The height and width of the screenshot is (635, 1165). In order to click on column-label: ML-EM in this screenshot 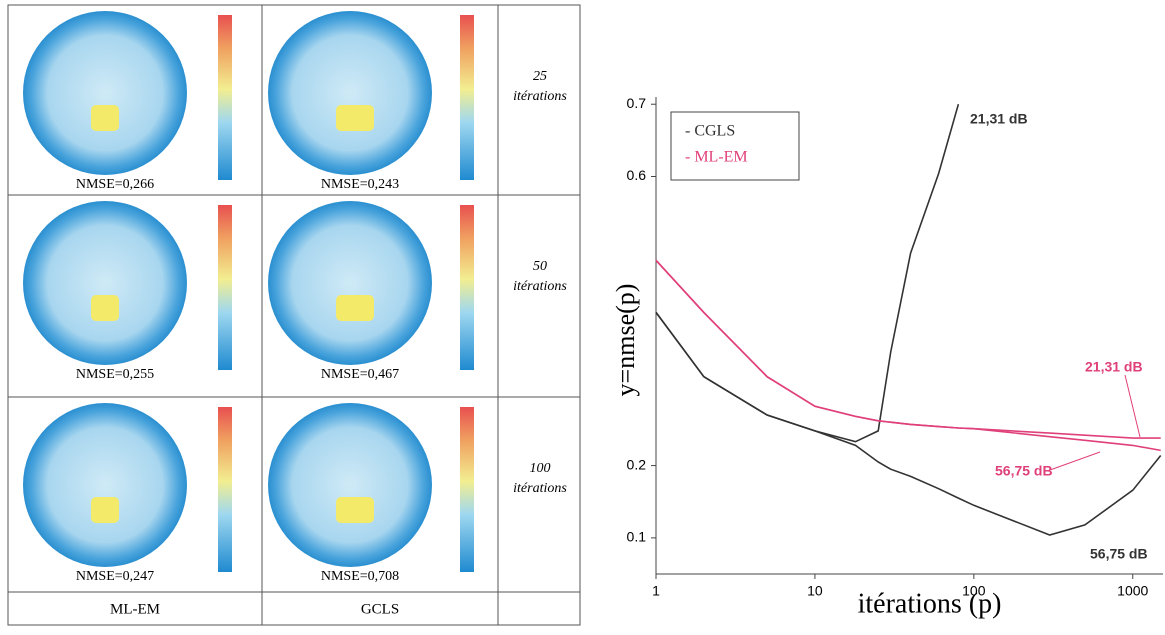, I will do `click(135, 609)`.